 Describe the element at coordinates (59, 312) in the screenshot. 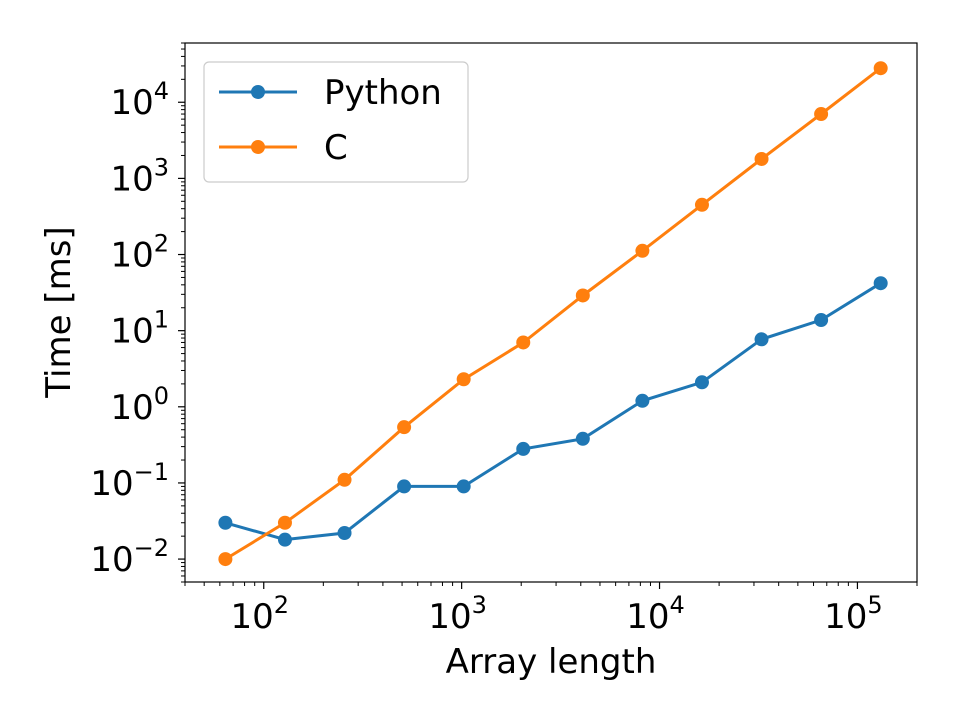

I see `y-axis-label: Time [ms]` at that location.